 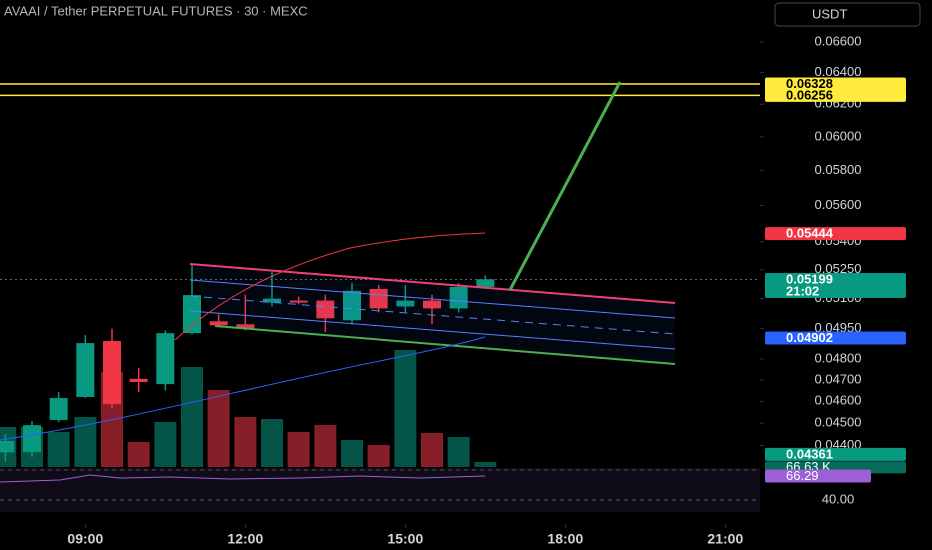 I want to click on rsi-tick-label: 40.00, so click(x=838, y=498).